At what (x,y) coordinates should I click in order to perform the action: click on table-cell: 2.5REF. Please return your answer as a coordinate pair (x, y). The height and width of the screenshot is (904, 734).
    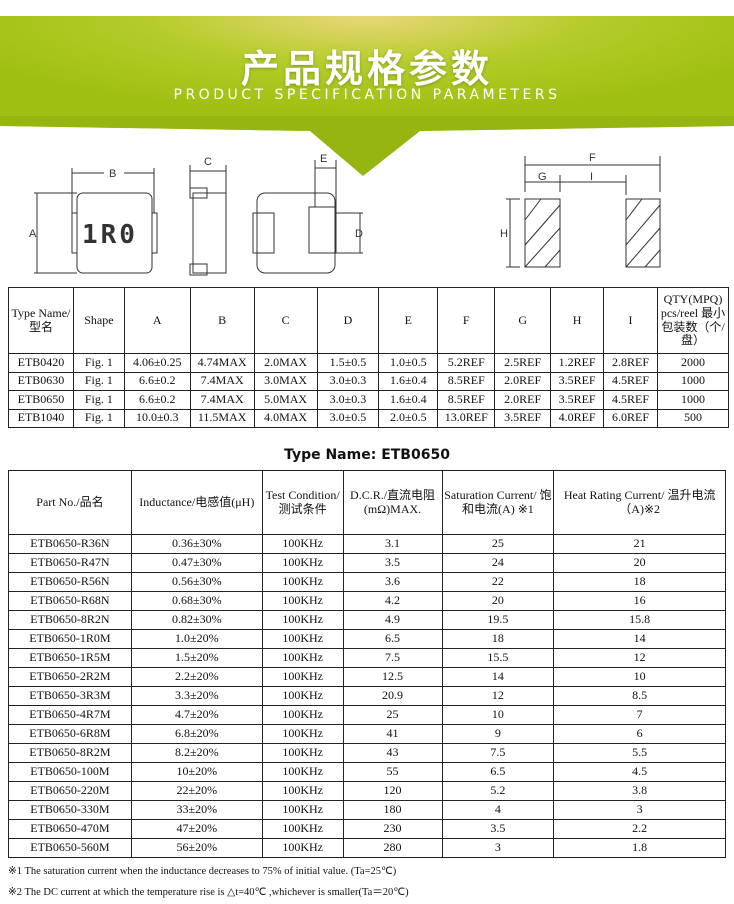
    Looking at the image, I should click on (523, 363).